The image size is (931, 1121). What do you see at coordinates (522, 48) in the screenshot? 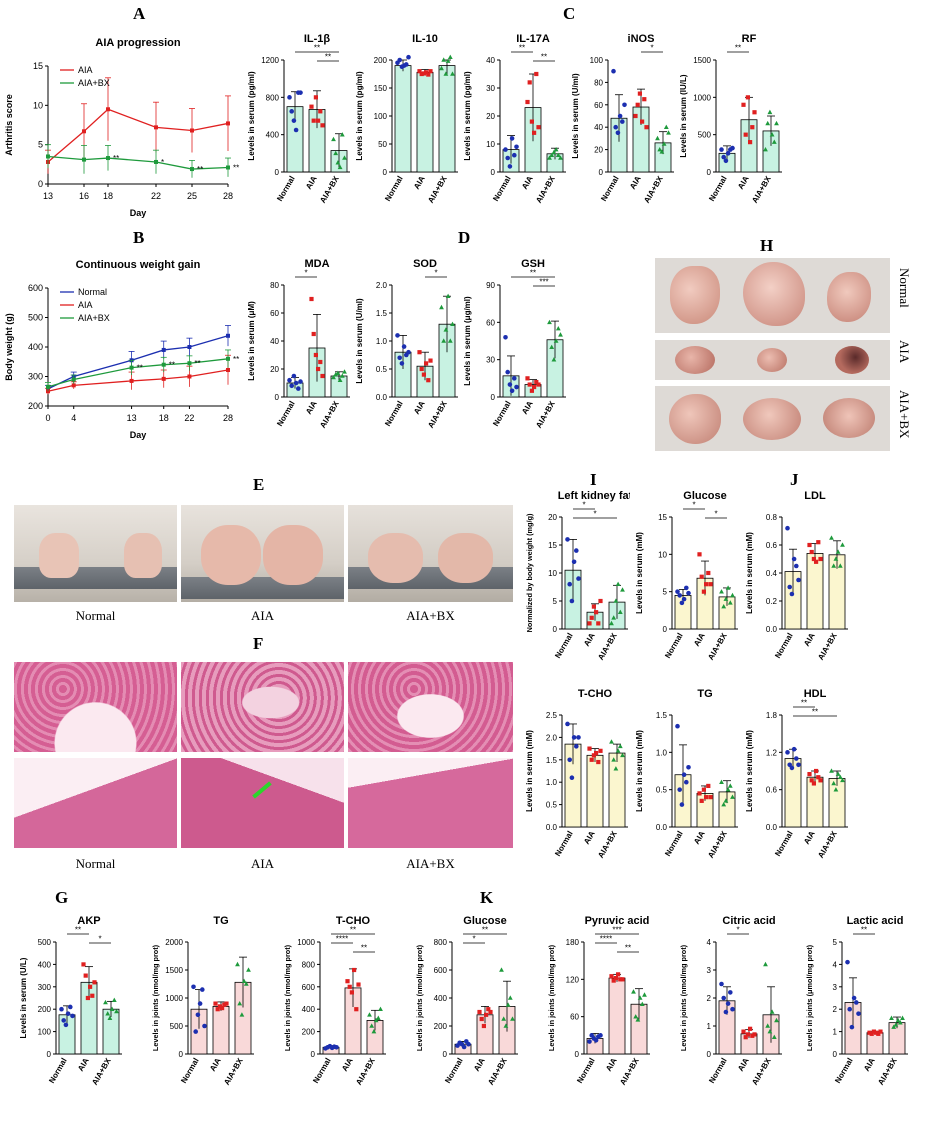
I see `sig-label: **` at bounding box center [522, 48].